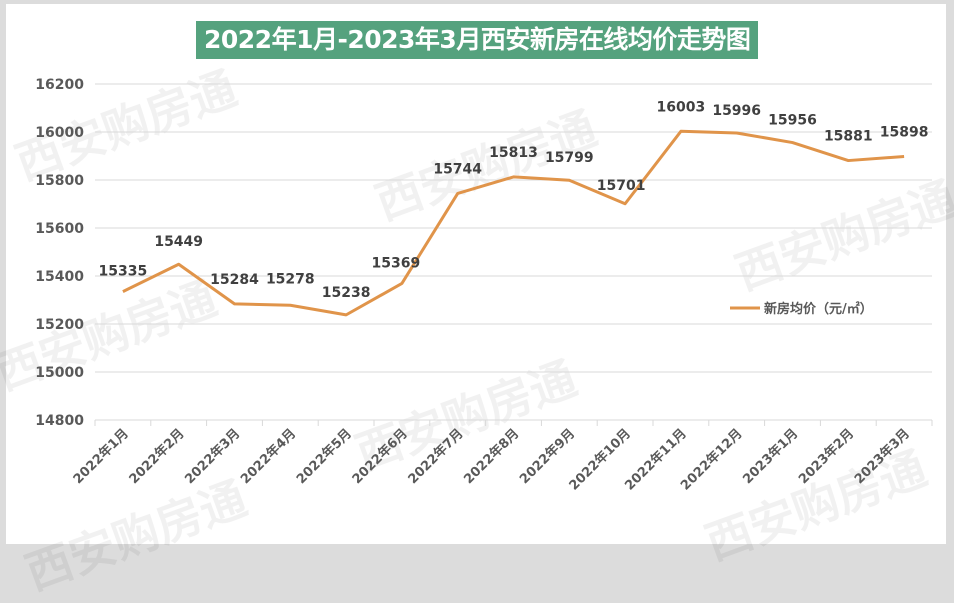  Describe the element at coordinates (569, 158) in the screenshot. I see `data-label: 15799` at that location.